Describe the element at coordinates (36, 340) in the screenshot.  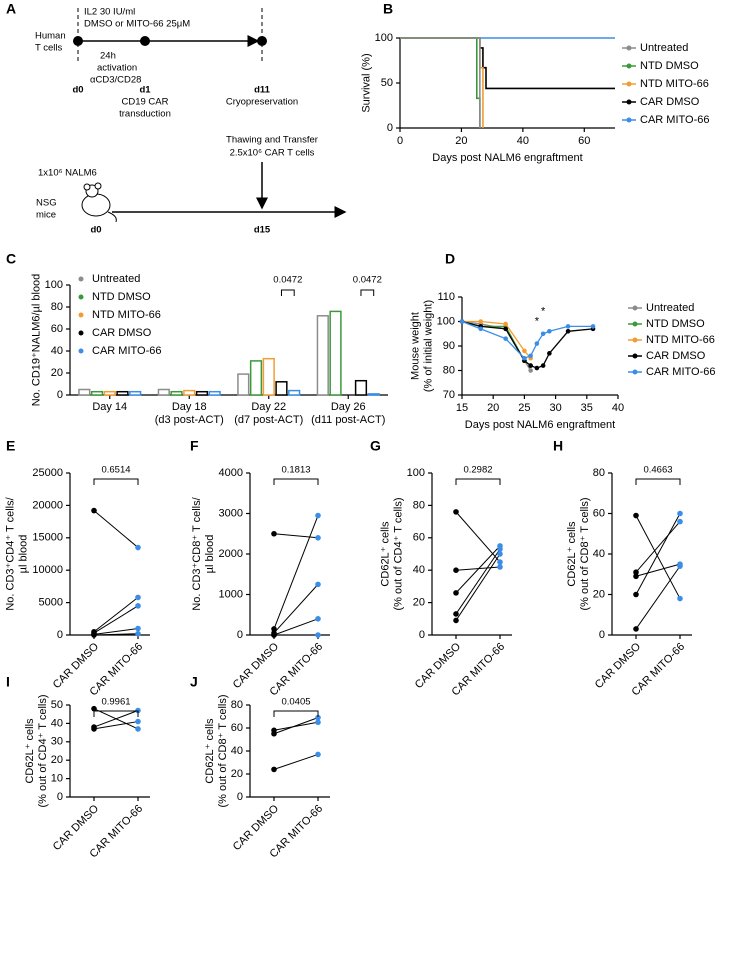
I see `y-axis-label: No. CD19⁺NALM6/µl blood` at that location.